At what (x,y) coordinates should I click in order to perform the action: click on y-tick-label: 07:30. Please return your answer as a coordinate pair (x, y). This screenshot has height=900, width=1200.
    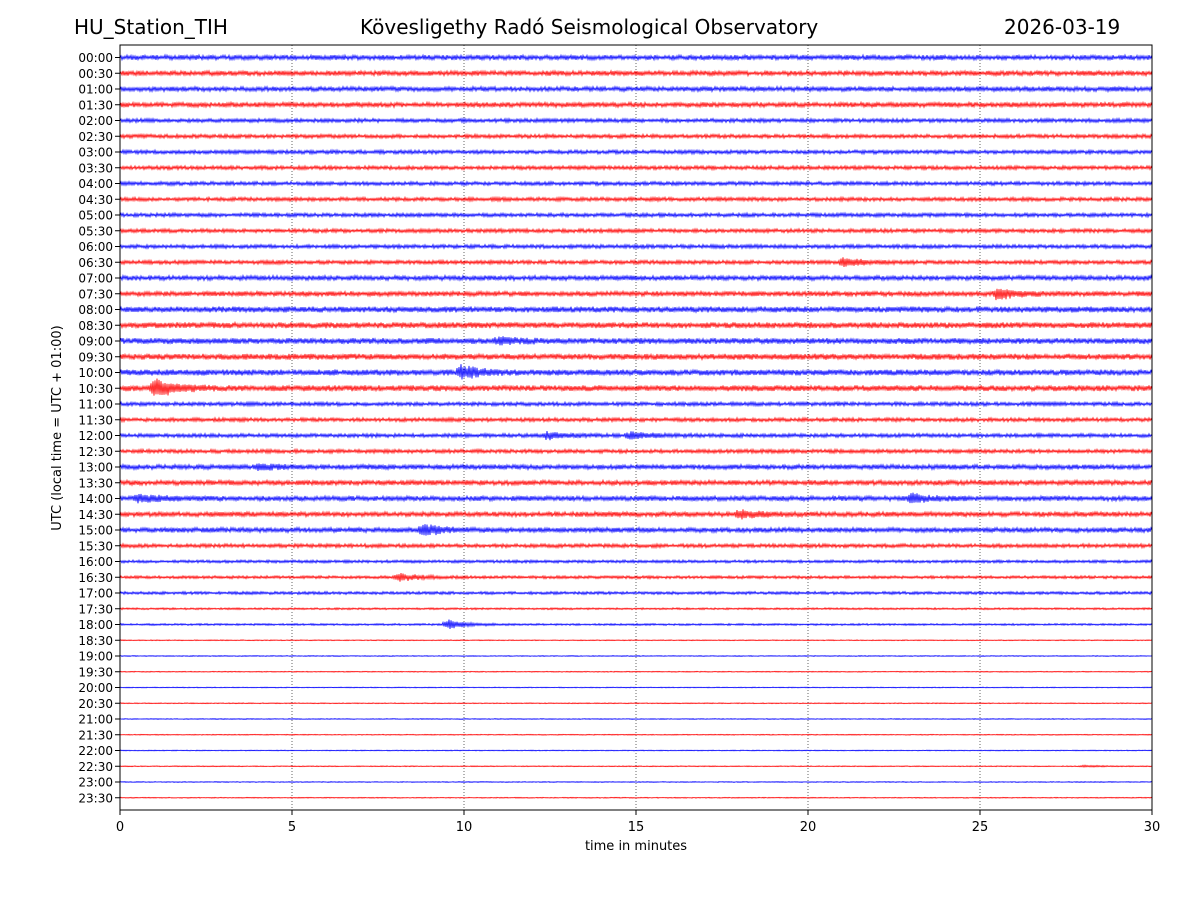
    Looking at the image, I should click on (95, 294).